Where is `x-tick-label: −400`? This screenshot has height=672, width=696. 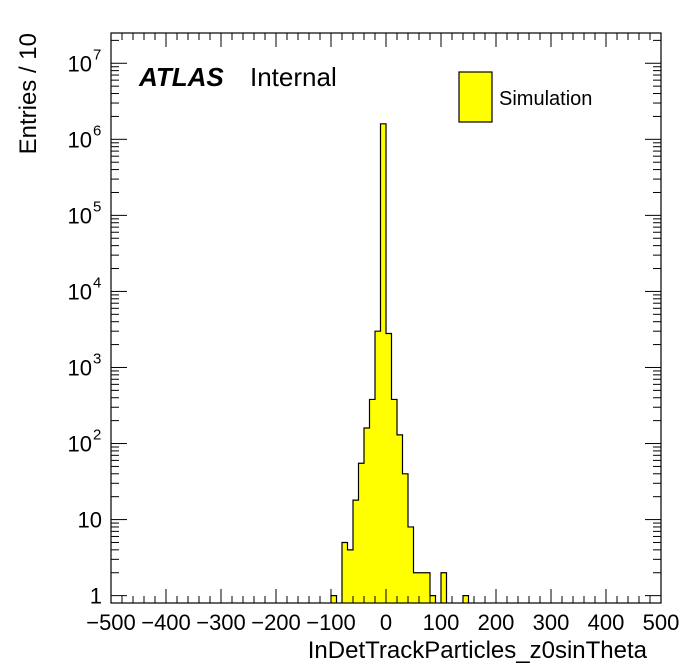
x-tick-label: −400 is located at coordinates (166, 622).